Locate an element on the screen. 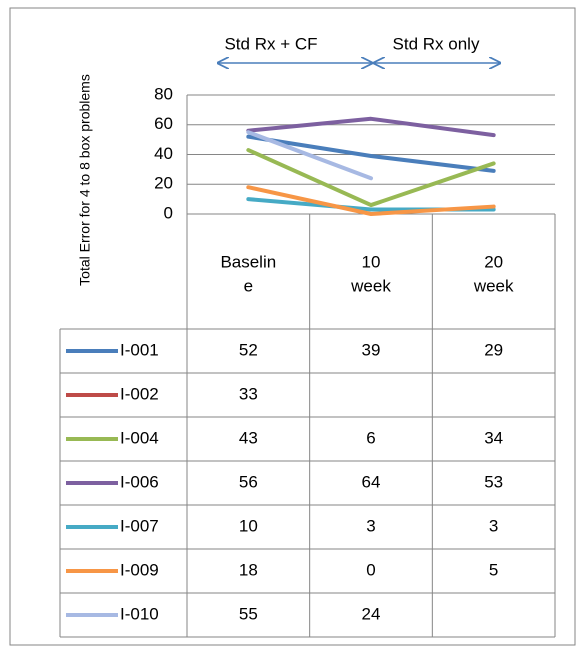  table-value: 33 is located at coordinates (248, 393).